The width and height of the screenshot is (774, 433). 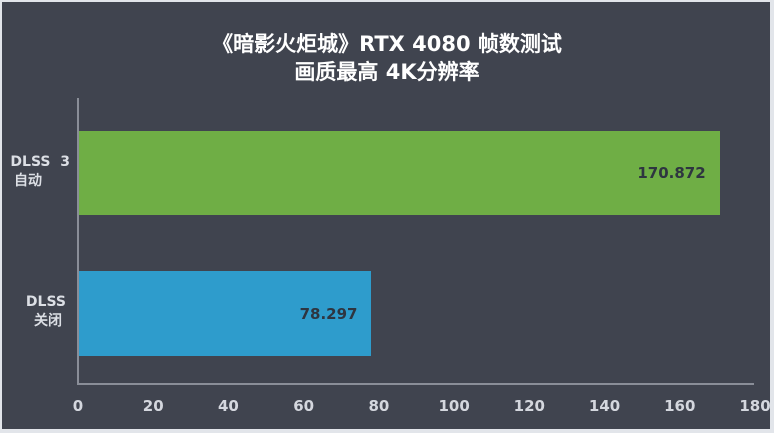 What do you see at coordinates (45, 302) in the screenshot?
I see `category-label-line: DLSS` at bounding box center [45, 302].